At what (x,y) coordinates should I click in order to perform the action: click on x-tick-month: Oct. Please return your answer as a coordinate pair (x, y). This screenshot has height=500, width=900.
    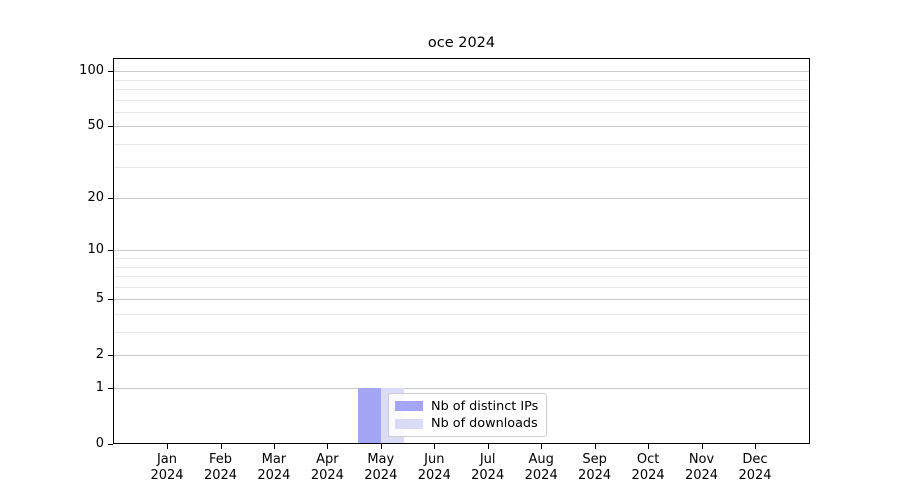
    Looking at the image, I should click on (648, 459).